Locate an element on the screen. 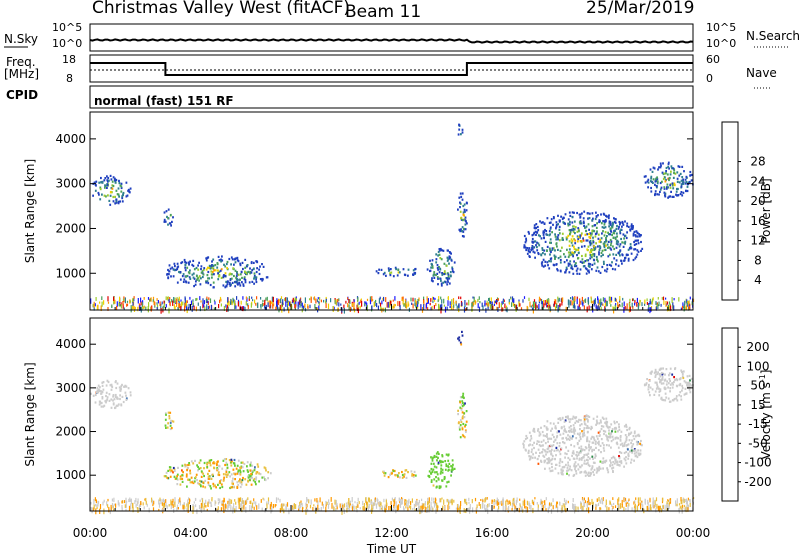 The width and height of the screenshot is (800, 554). velocity-colorbar-frame is located at coordinates (730, 414).